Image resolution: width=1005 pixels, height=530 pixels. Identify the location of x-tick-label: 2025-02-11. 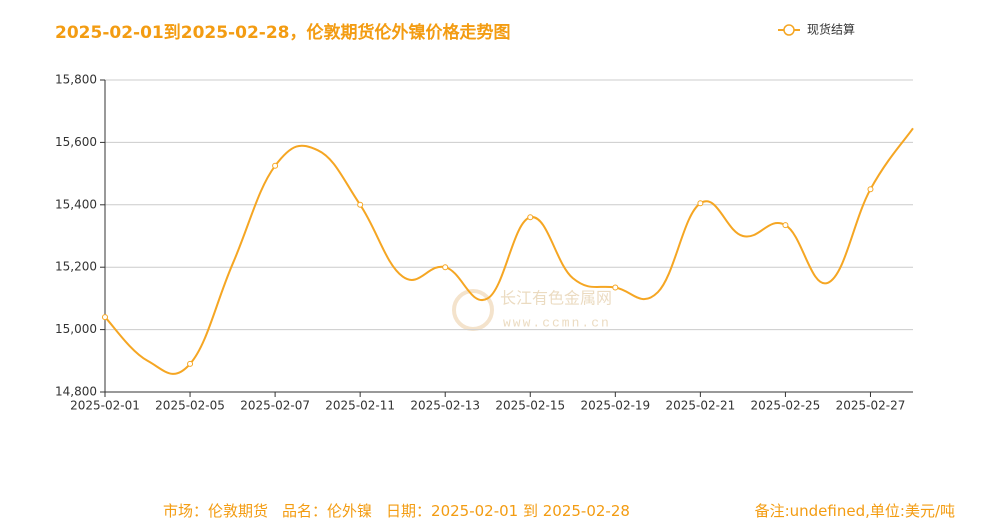
(360, 406).